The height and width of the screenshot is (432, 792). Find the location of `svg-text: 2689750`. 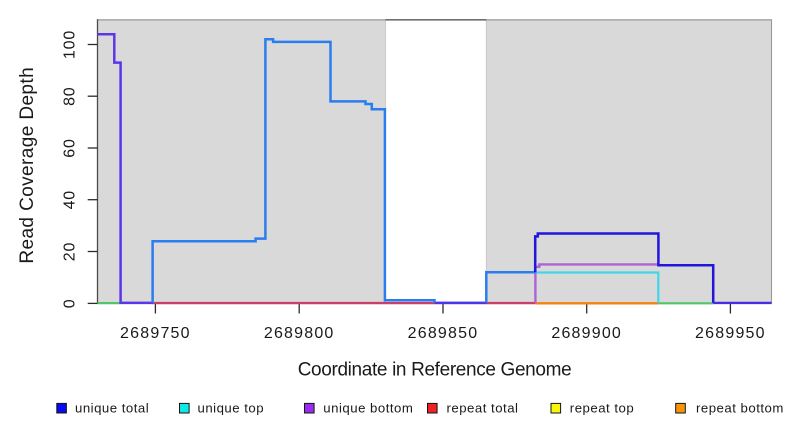

svg-text: 2689750 is located at coordinates (155, 333).